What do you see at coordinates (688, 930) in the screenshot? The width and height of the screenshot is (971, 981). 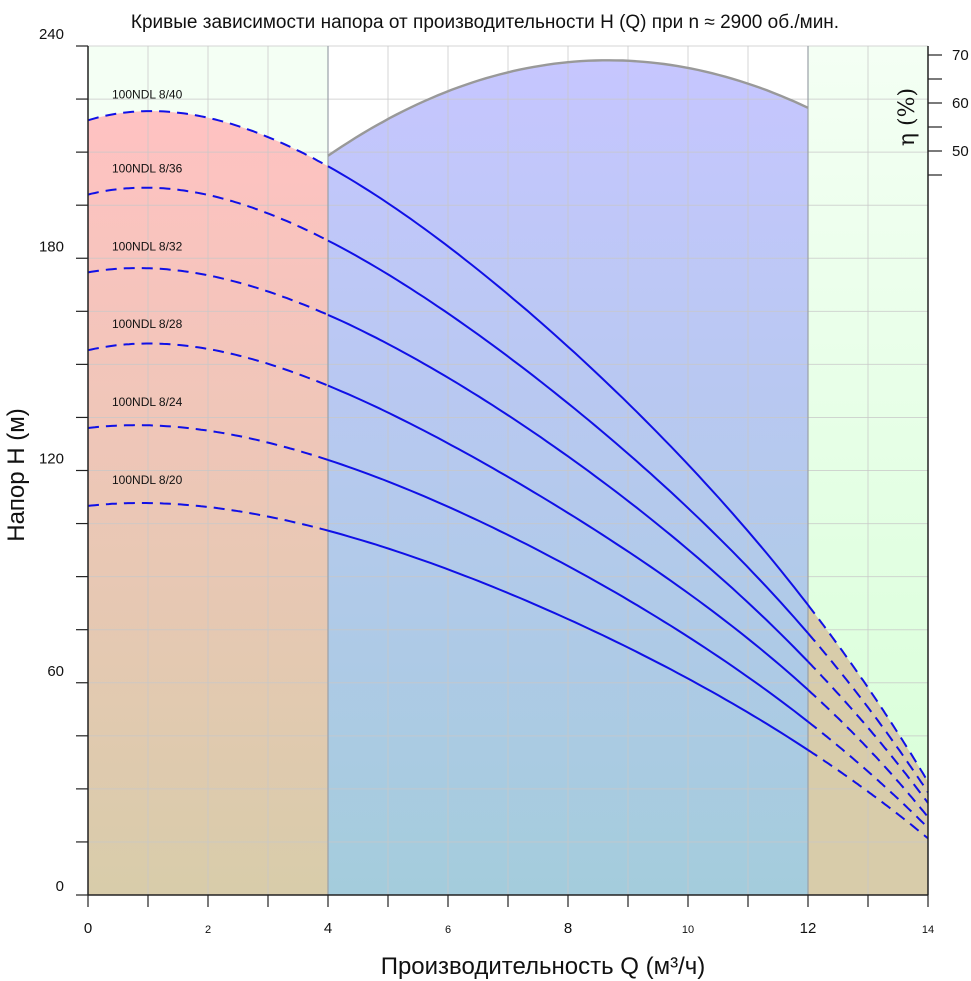 I see `x-tick-label: 10` at bounding box center [688, 930].